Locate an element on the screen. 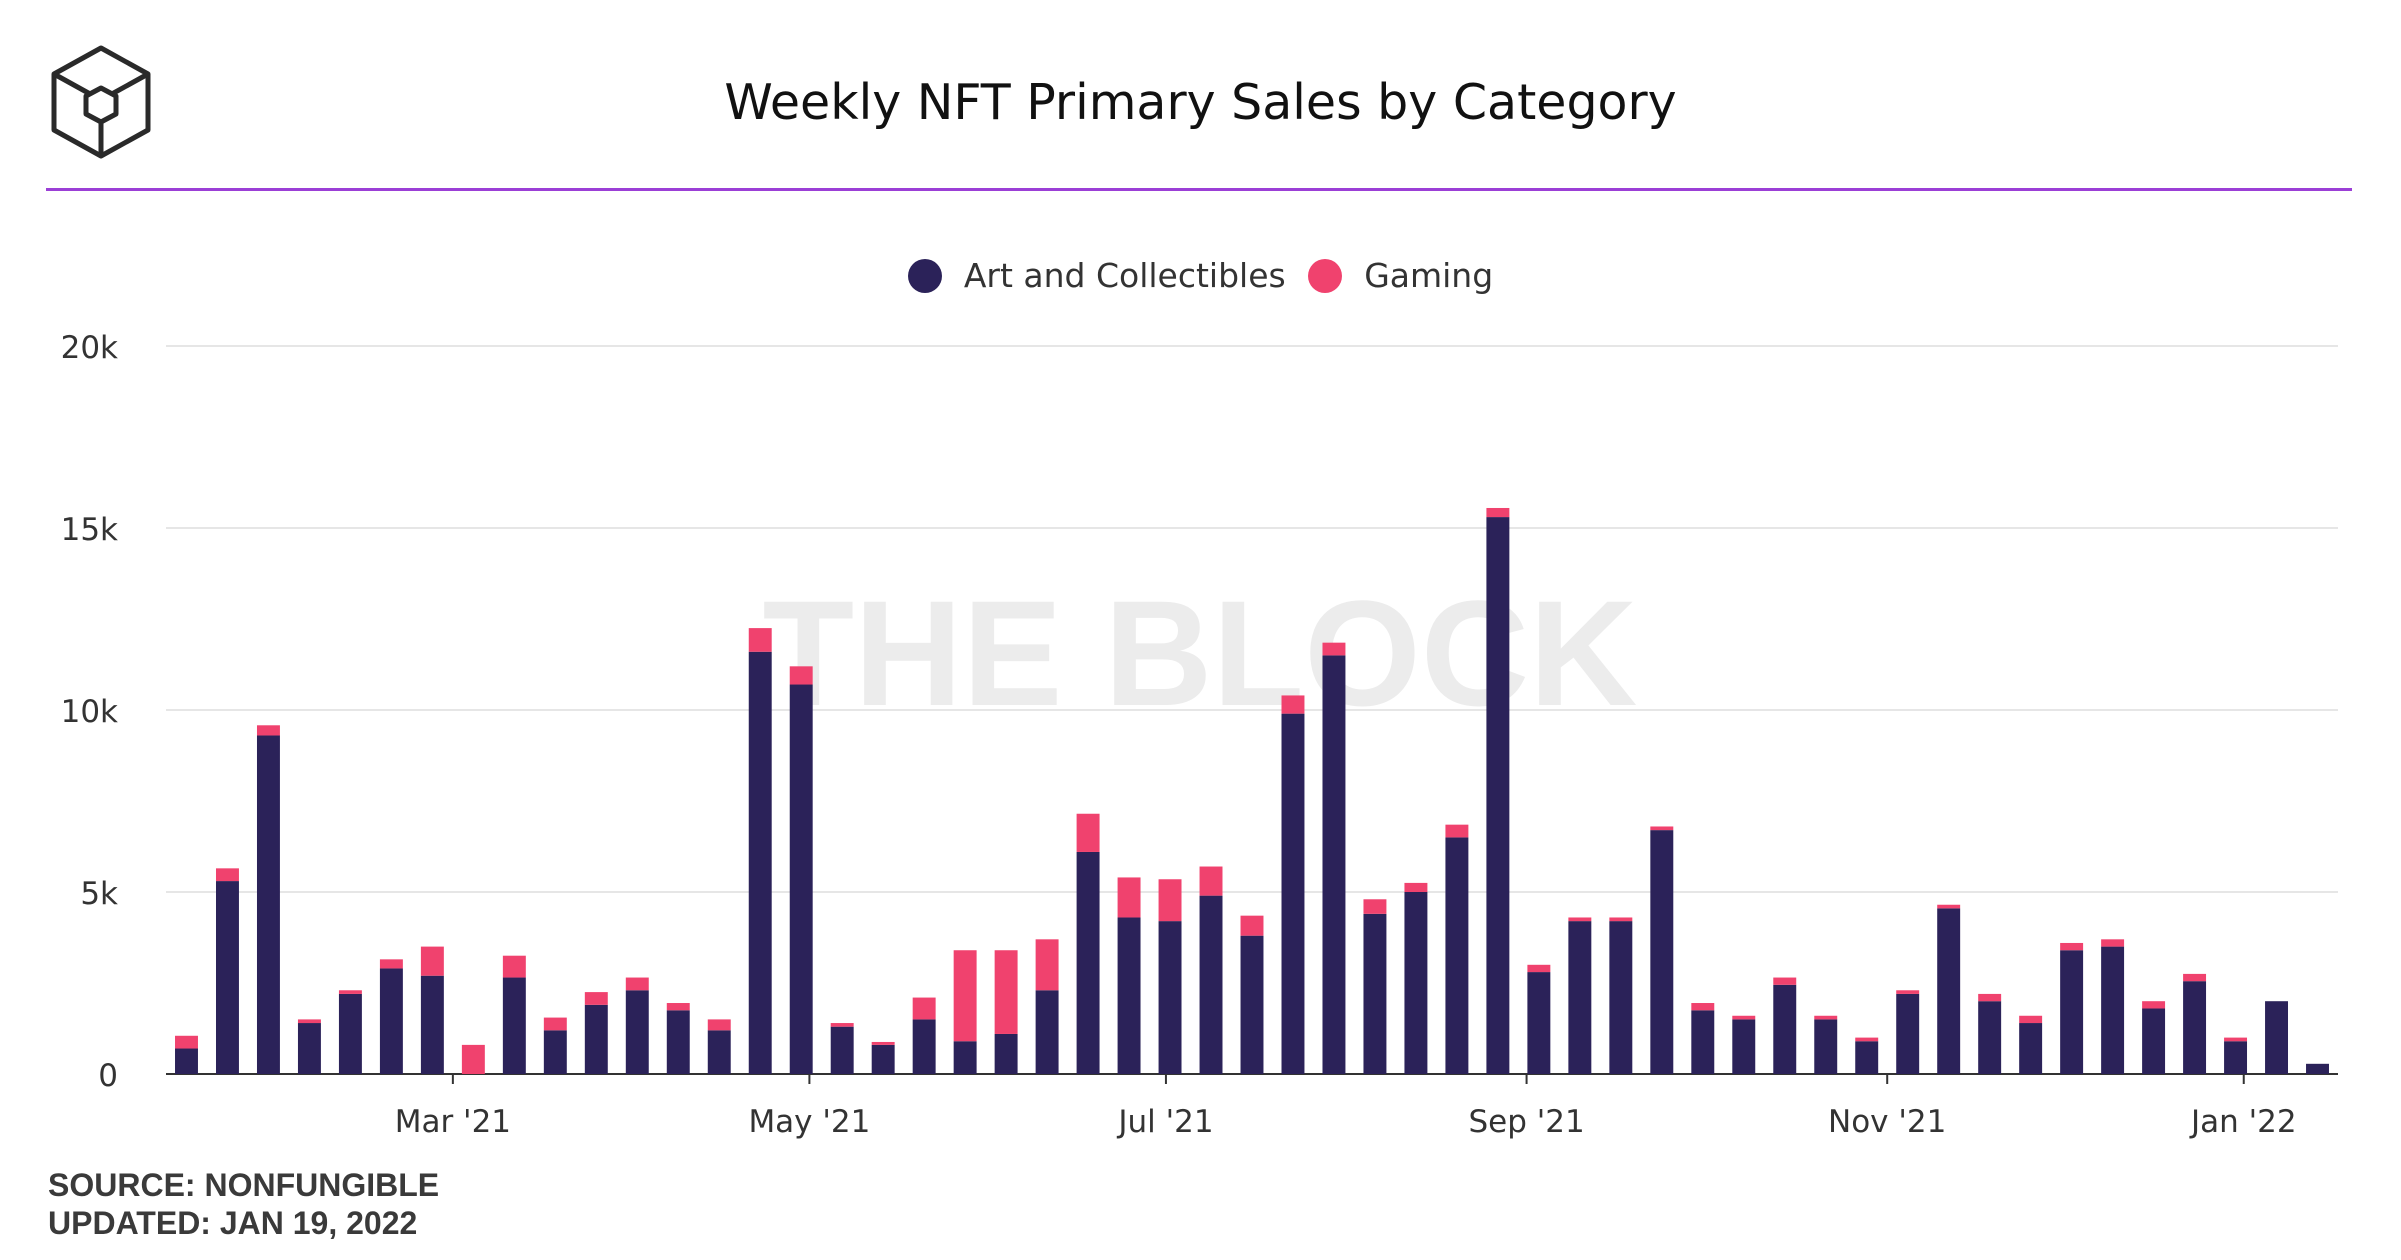  legend-item-gaming: Gaming is located at coordinates (1400, 275).